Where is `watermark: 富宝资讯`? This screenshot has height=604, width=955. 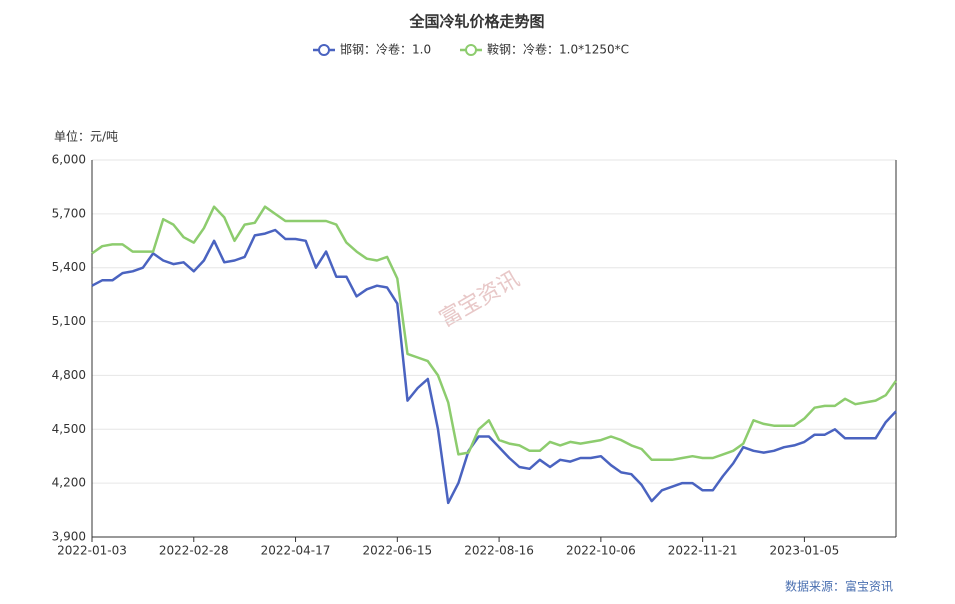 watermark: 富宝资讯 is located at coordinates (479, 300).